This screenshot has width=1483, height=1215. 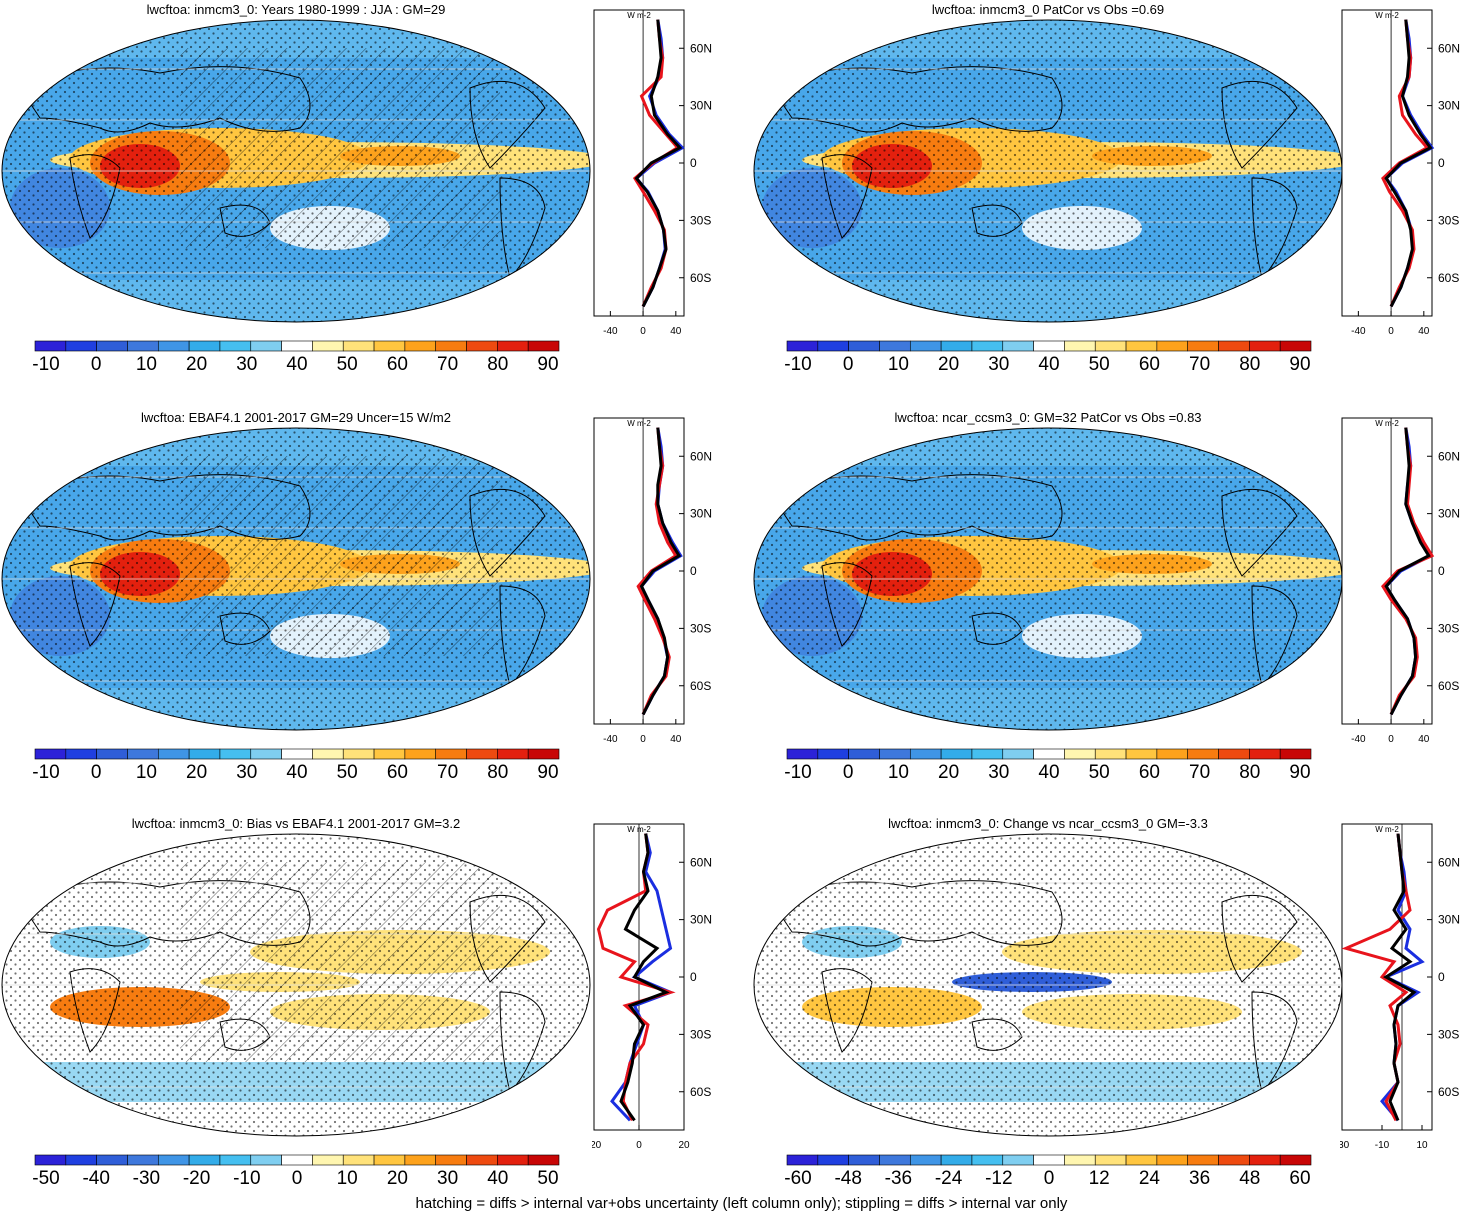 I want to click on colorbar-labels: -50 -40 -30 -20 -10 0 10 20 30 40 50, so click(x=296, y=1179).